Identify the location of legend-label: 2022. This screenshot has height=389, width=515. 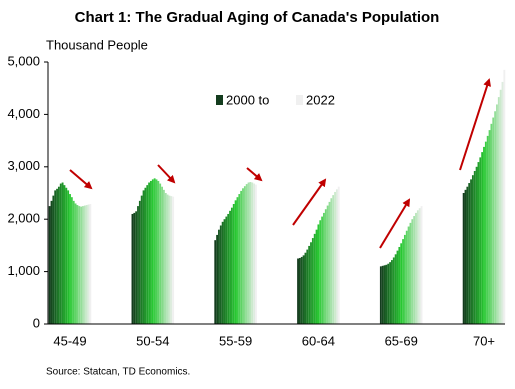
(320, 99).